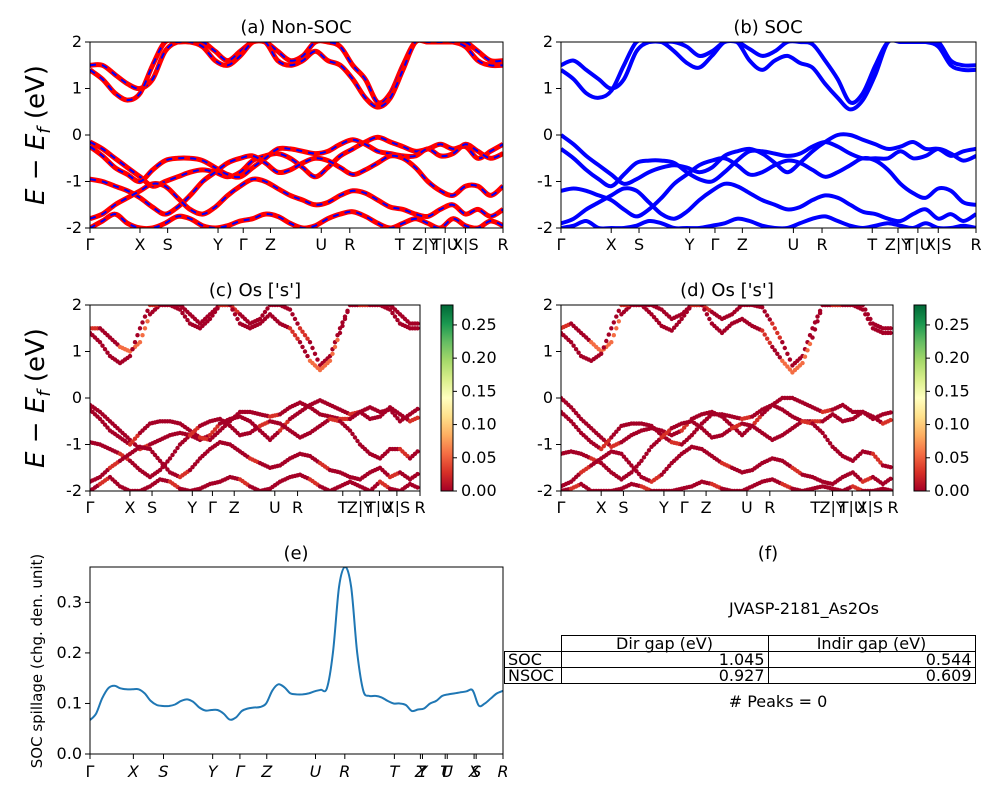 The image size is (1000, 800). Describe the element at coordinates (38, 398) in the screenshot. I see `panel-c-ylabel: E − Ef (eV)` at that location.